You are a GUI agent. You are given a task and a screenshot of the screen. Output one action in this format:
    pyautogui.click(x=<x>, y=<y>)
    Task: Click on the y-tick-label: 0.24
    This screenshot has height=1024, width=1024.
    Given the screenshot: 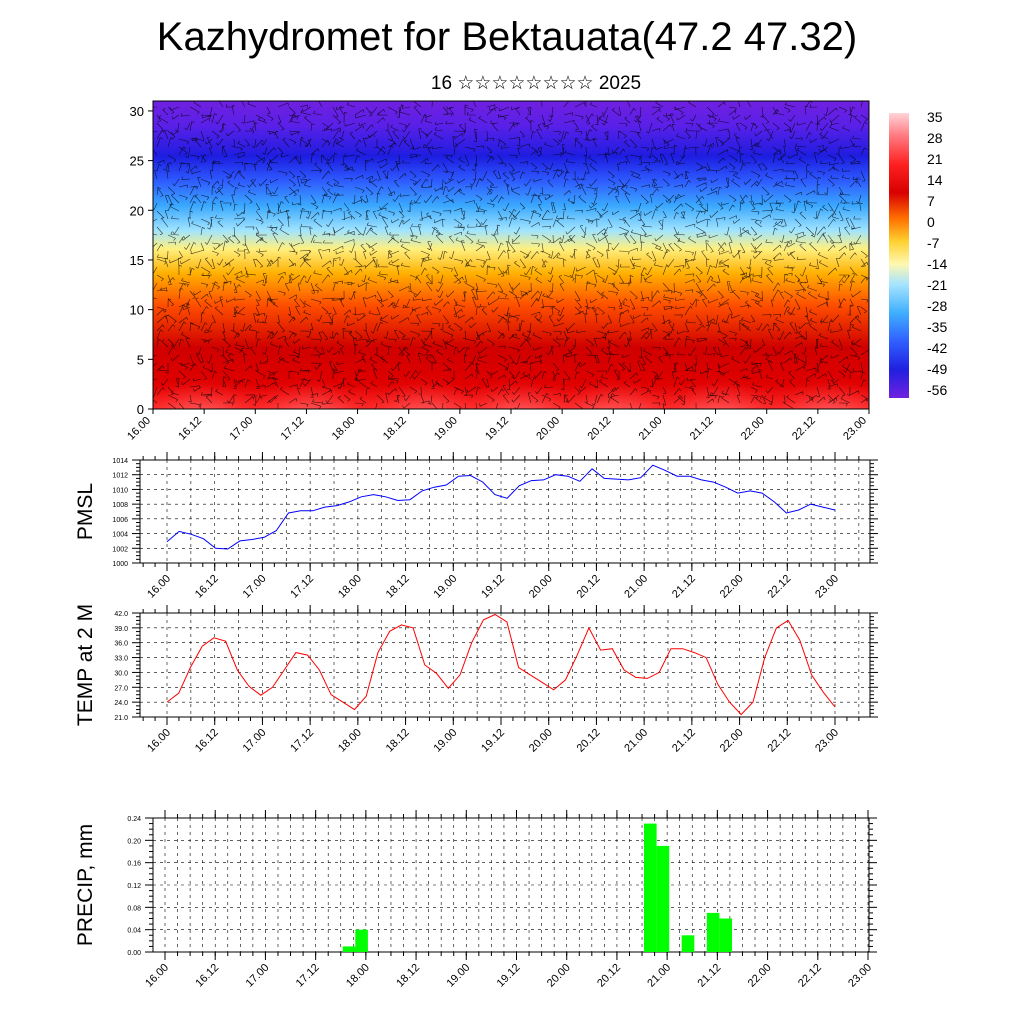 What is the action you would take?
    pyautogui.click(x=134, y=819)
    